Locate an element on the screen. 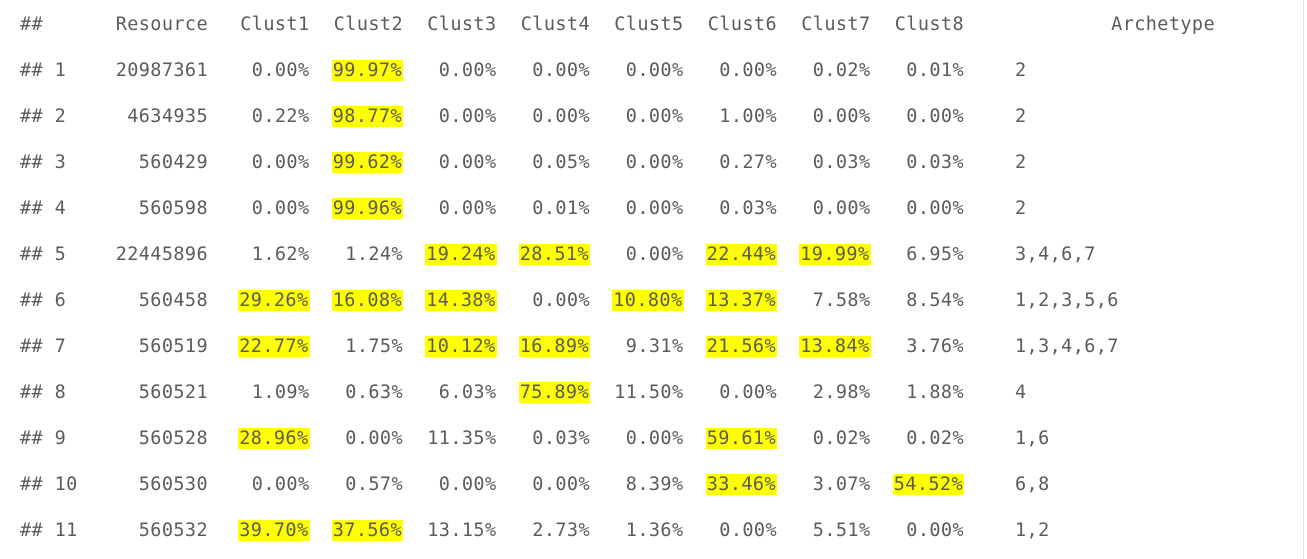  cluster-cell: 8.54% is located at coordinates (918, 300).